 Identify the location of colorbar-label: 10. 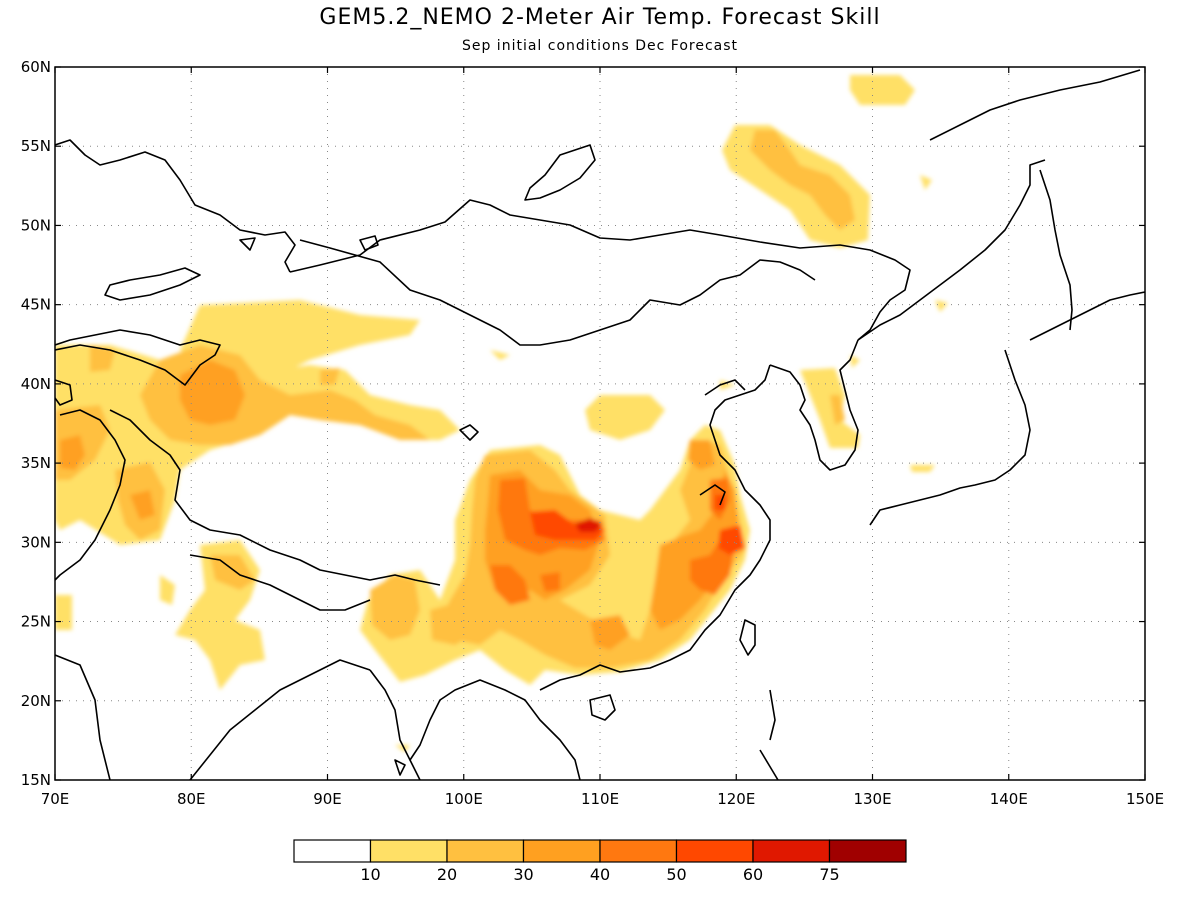
(370, 874).